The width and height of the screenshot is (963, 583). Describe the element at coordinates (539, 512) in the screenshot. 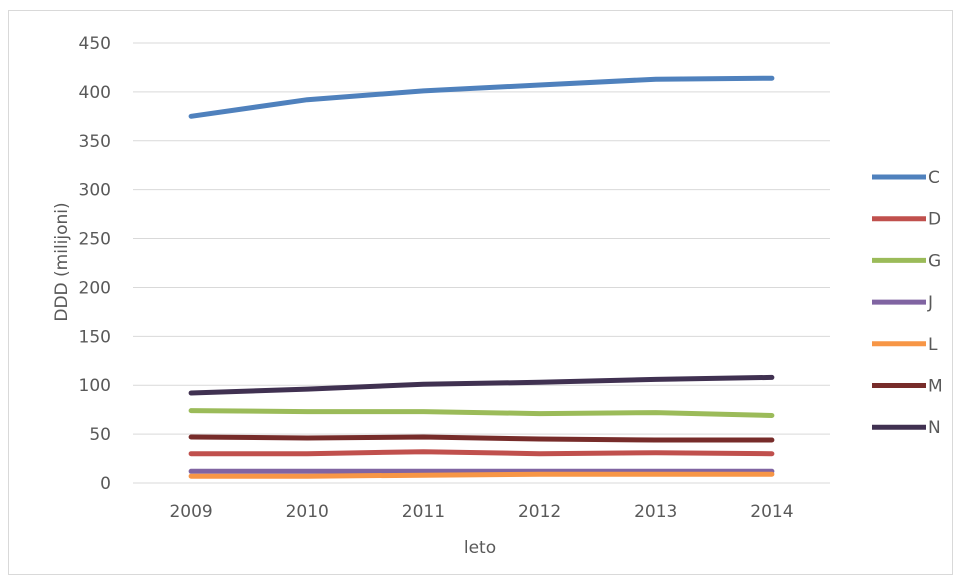

I see `x-tick-label: 2012` at that location.